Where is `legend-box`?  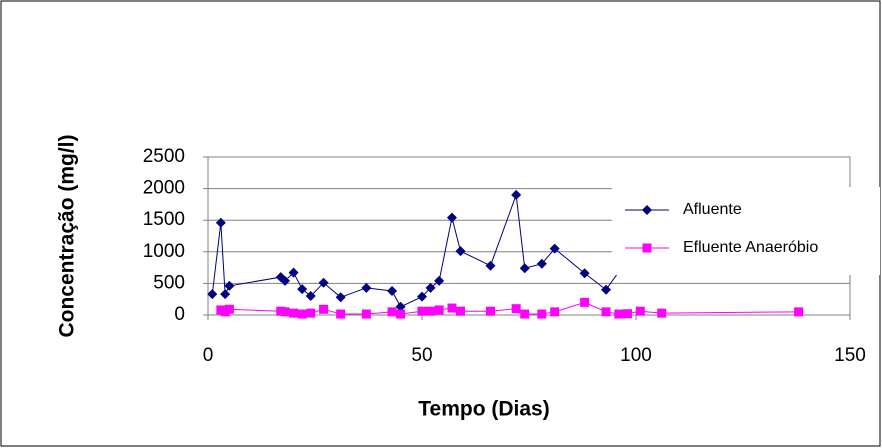
legend-box is located at coordinates (746, 231).